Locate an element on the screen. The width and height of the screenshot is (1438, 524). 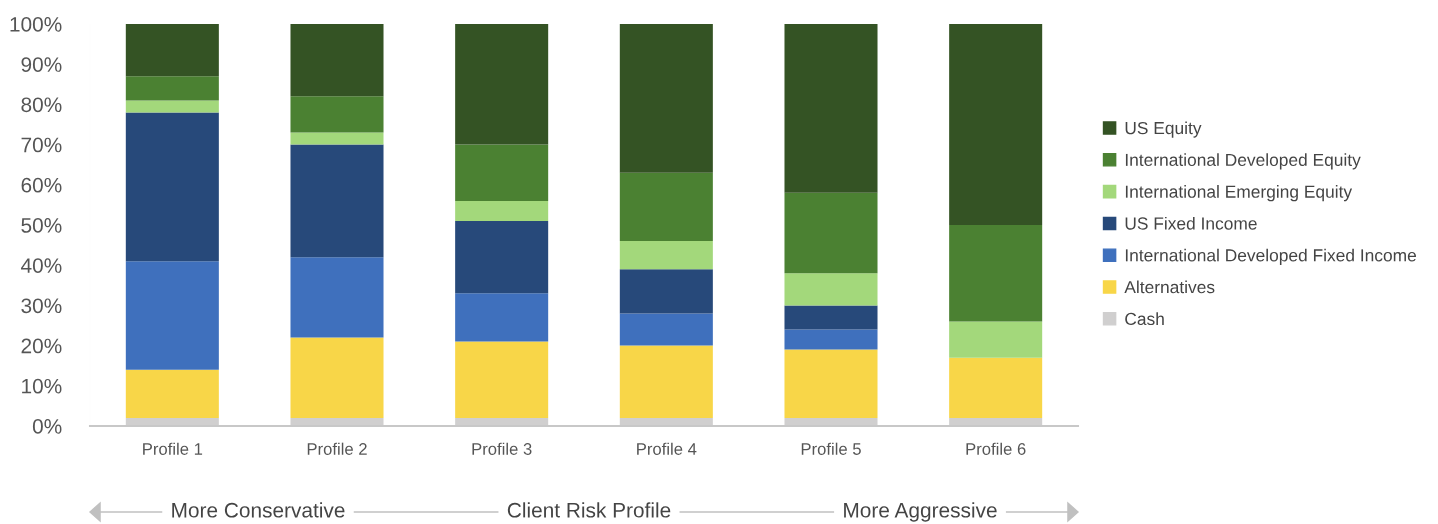
y-tick-label: 0% is located at coordinates (47, 426).